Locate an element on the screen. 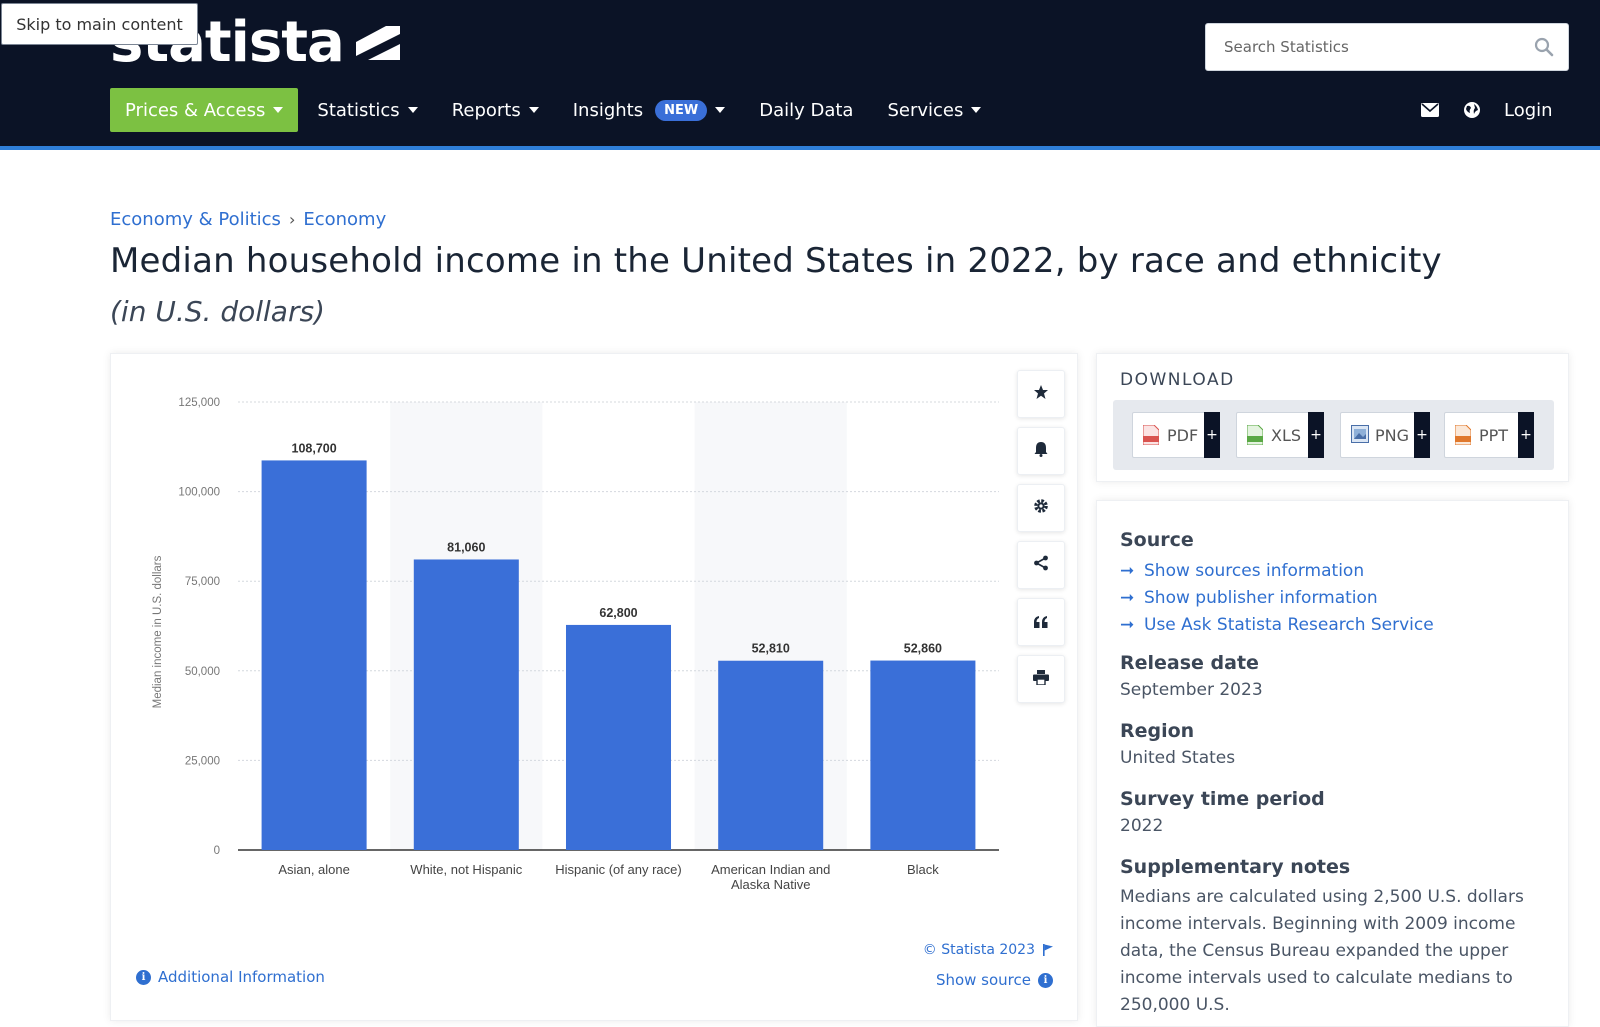  search-box is located at coordinates (1387, 47).